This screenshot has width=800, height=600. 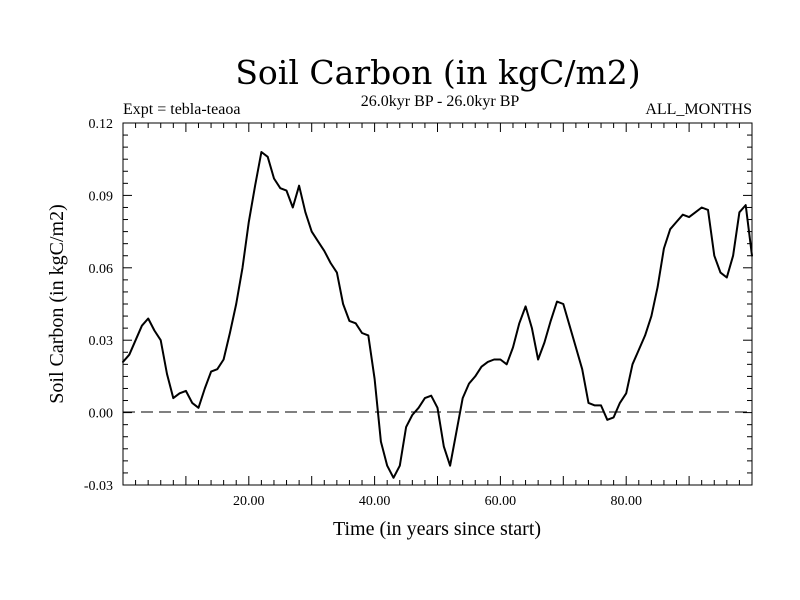 I want to click on period-label: 26.0kyr BP - 26.0kyr BP, so click(x=440, y=101).